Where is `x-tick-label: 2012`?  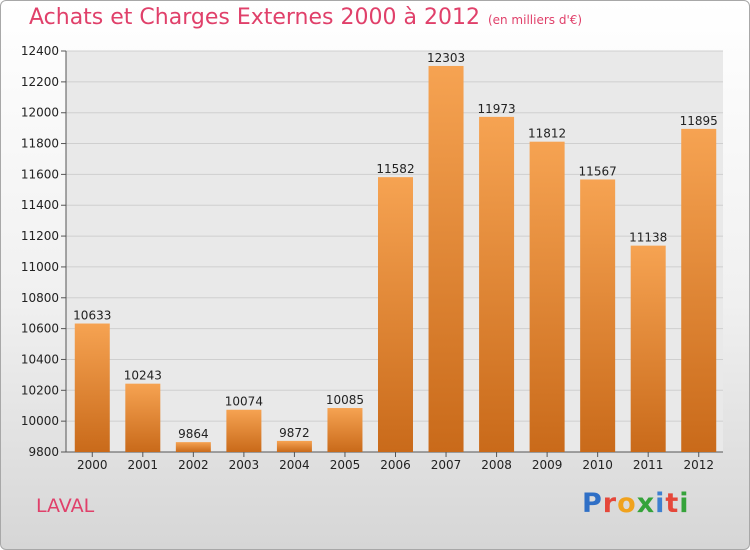 x-tick-label: 2012 is located at coordinates (698, 465).